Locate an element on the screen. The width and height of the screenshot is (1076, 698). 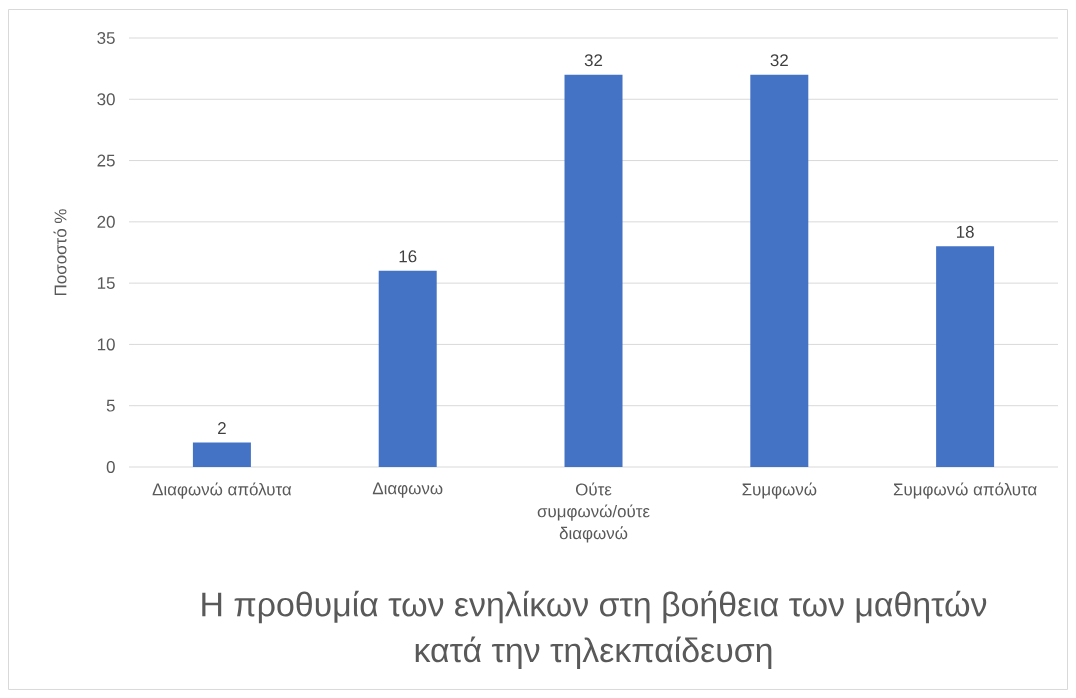
y-axis-title: Ποσοστό % is located at coordinates (60, 252).